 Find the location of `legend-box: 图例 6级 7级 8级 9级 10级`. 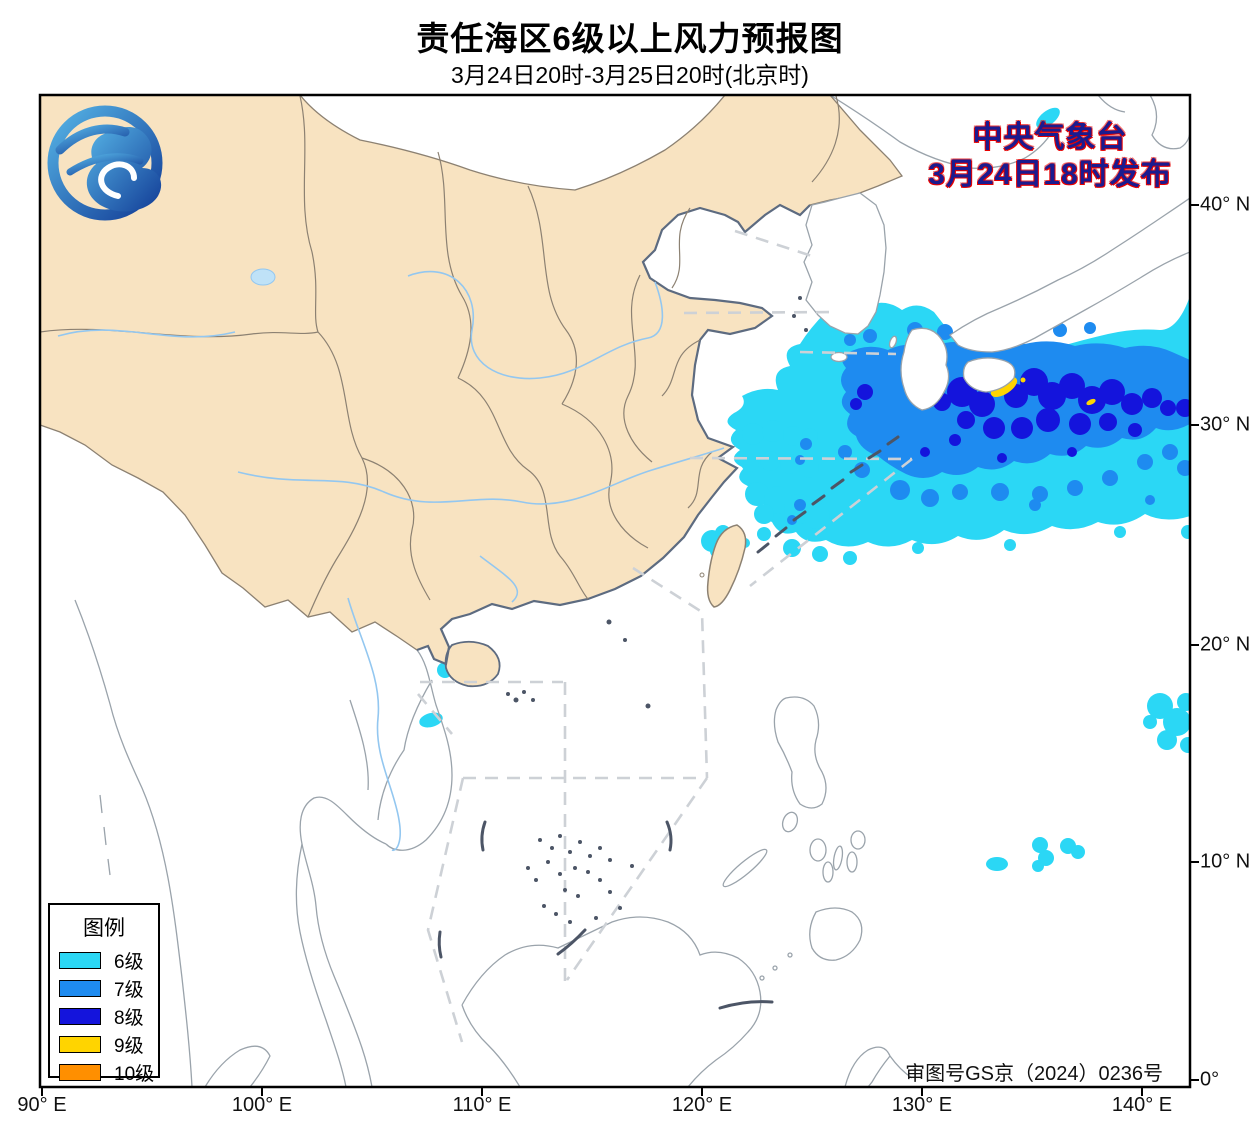

legend-box: 图例 6级 7级 8级 9级 10级 is located at coordinates (104, 994).